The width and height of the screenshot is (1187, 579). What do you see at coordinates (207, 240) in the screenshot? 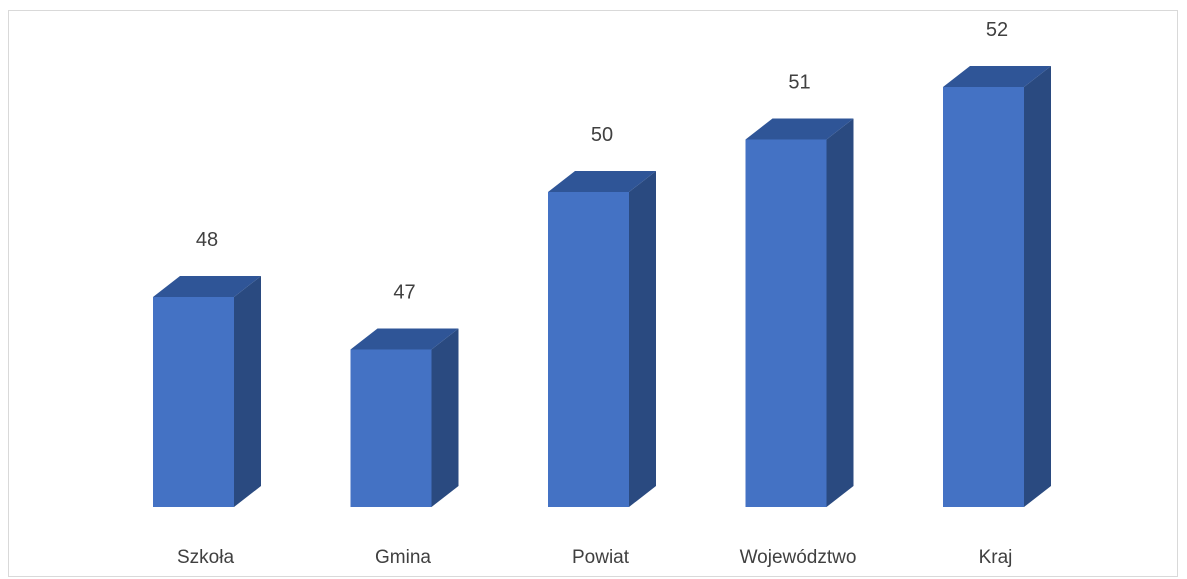
I see `data-label: 48` at bounding box center [207, 240].